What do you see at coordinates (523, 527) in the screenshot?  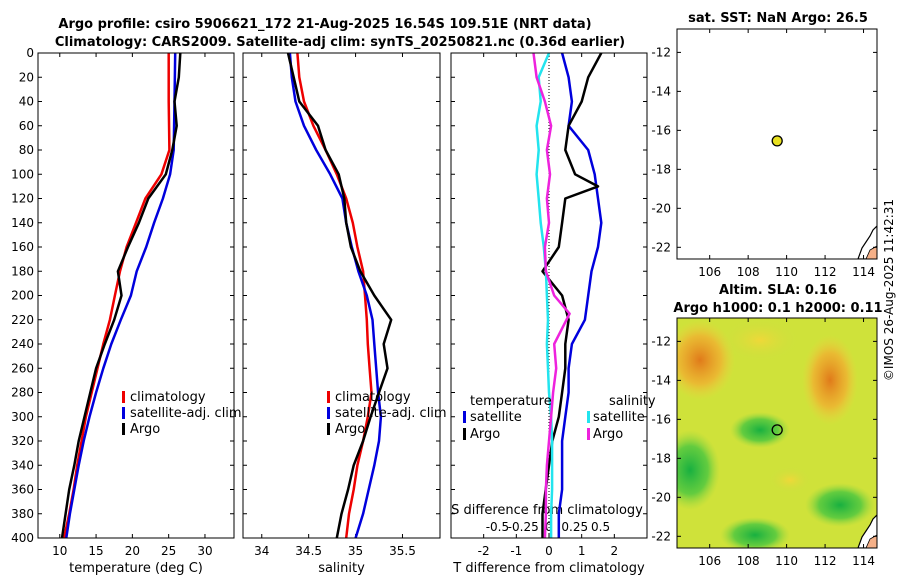 I see `s-tick-label: -0.25` at bounding box center [523, 527].